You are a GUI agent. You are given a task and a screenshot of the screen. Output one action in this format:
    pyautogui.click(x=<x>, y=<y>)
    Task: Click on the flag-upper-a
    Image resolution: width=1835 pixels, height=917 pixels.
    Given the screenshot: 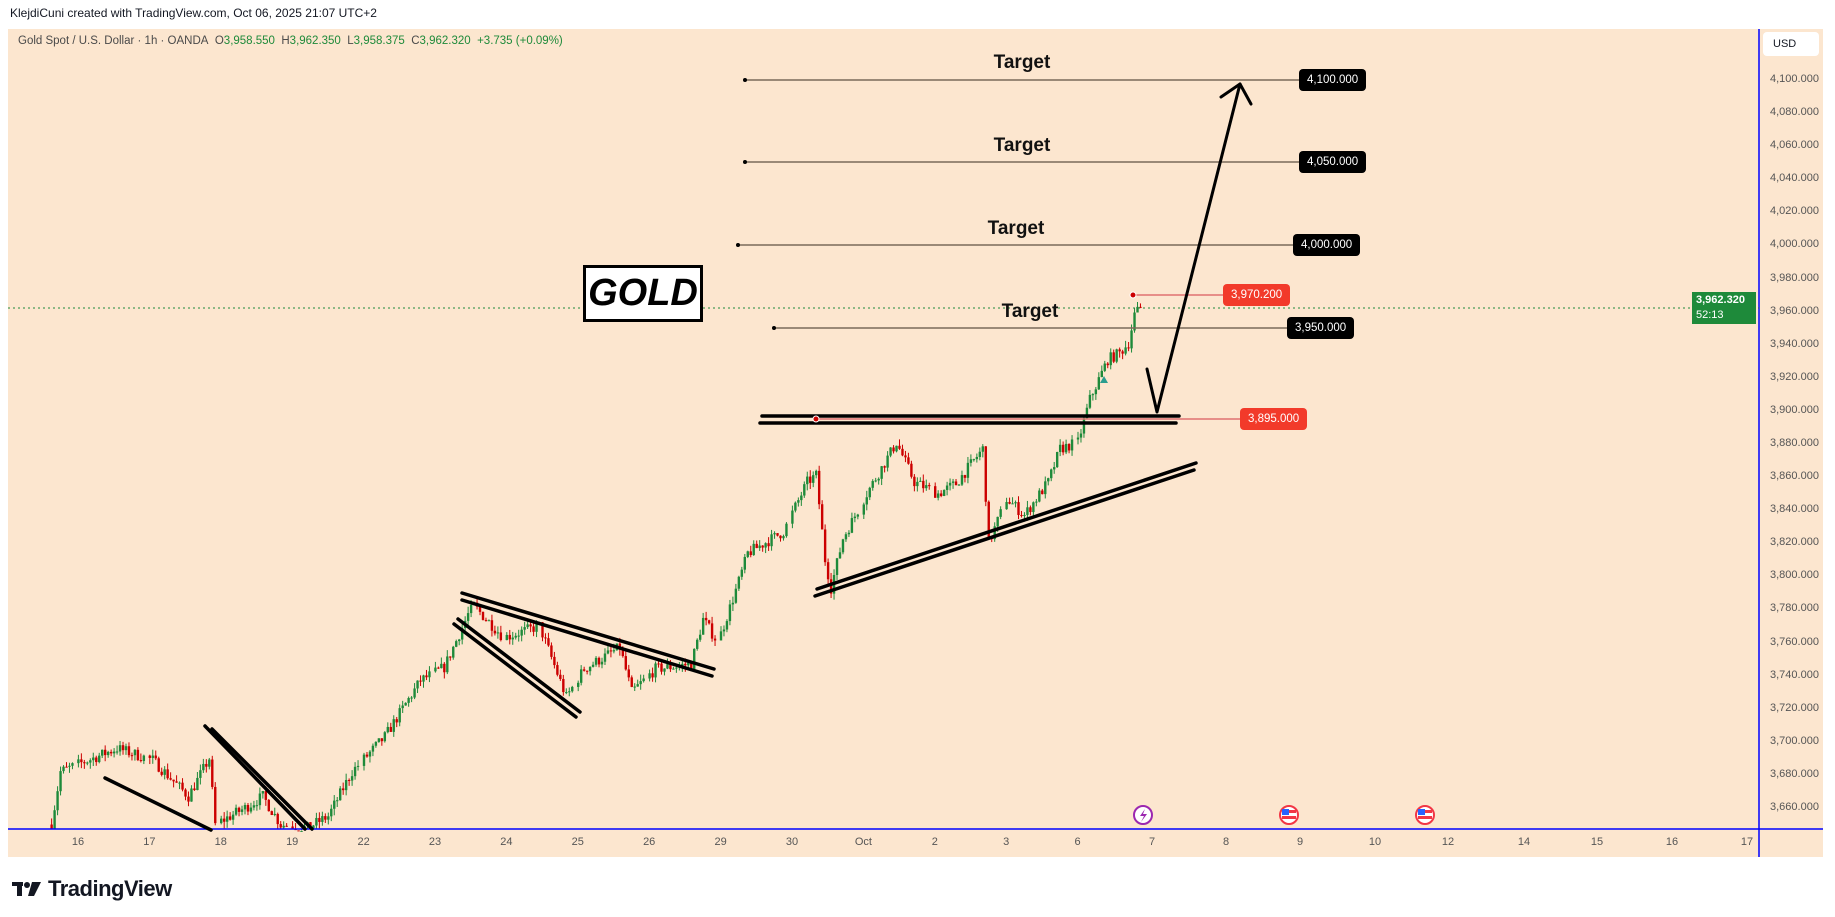 What is the action you would take?
    pyautogui.click(x=588, y=631)
    